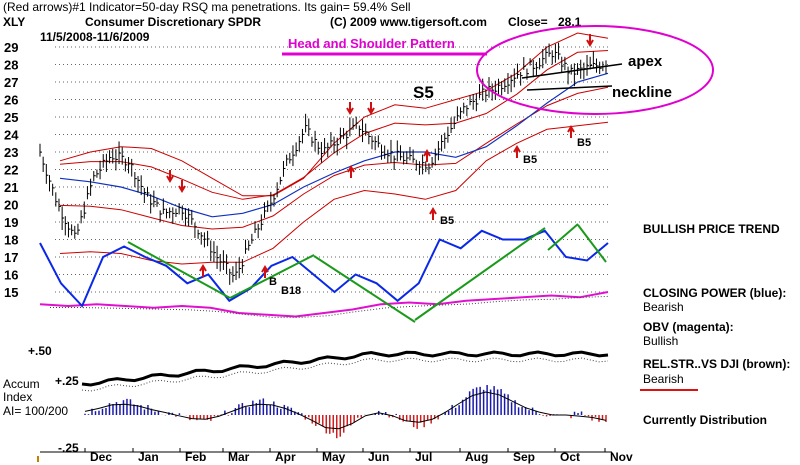  I want to click on y-tick-label: 24, so click(11, 135).